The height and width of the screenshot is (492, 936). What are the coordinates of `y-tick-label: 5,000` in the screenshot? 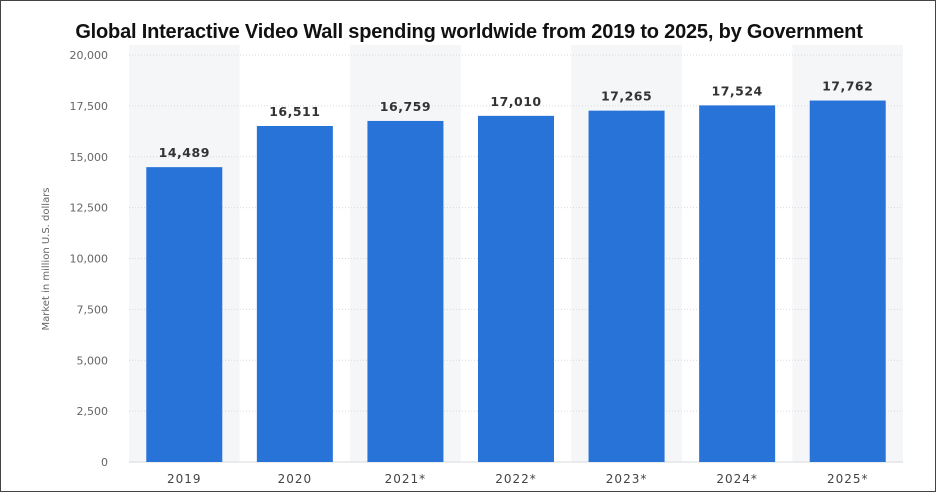 It's located at (93, 360).